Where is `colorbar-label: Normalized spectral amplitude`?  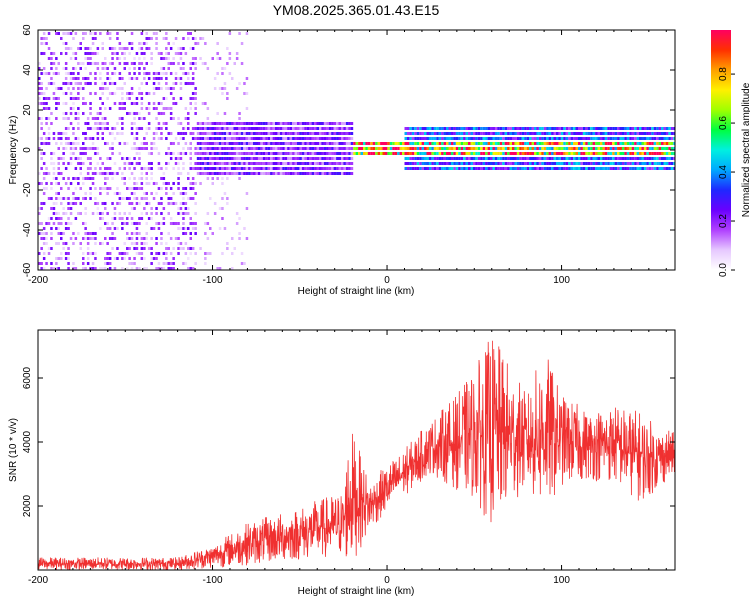
colorbar-label: Normalized spectral amplitude is located at coordinates (745, 149).